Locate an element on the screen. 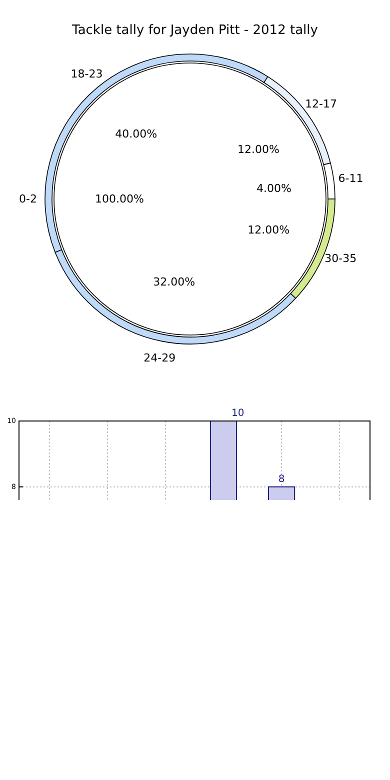  chart-title: Tackle tally for Jayden Pitt - 2012 tally is located at coordinates (194, 30).